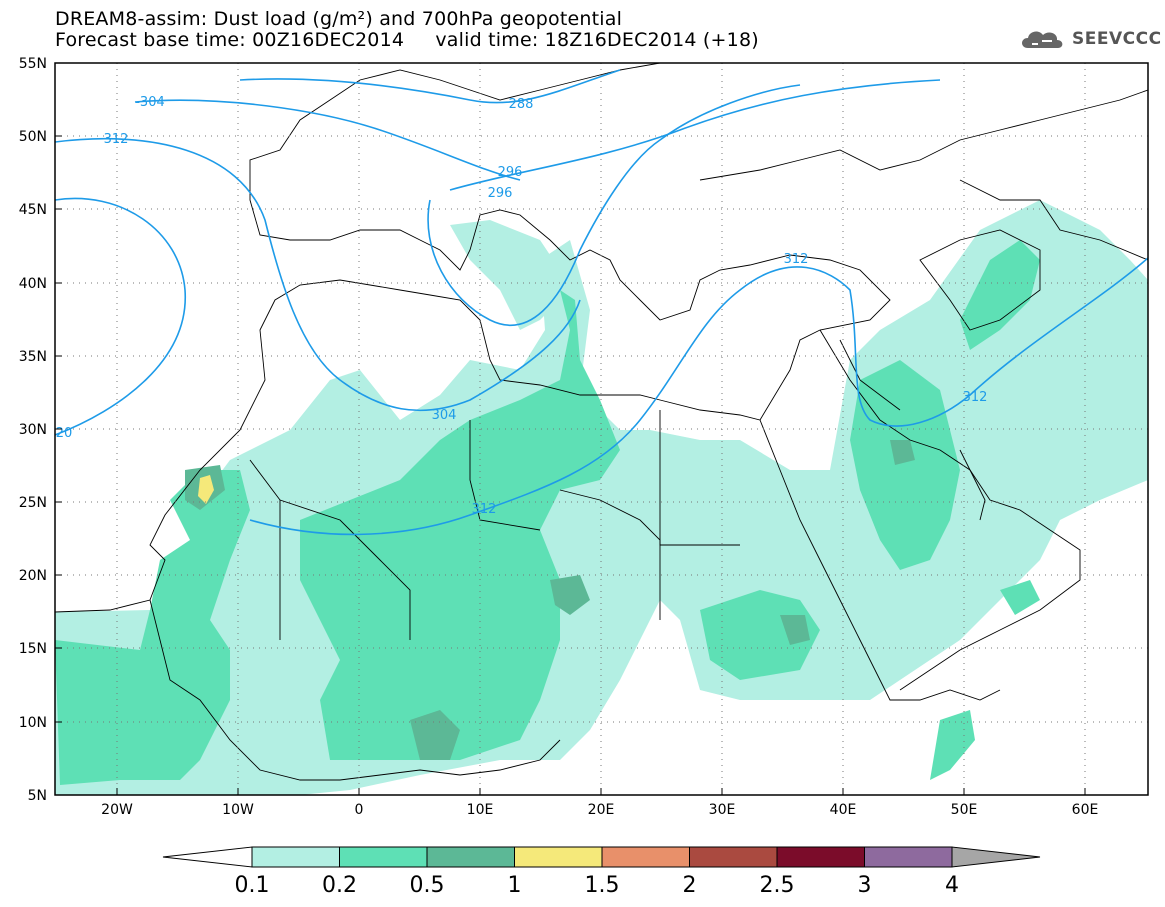  What do you see at coordinates (1042, 39) in the screenshot?
I see `cloud-icon` at bounding box center [1042, 39].